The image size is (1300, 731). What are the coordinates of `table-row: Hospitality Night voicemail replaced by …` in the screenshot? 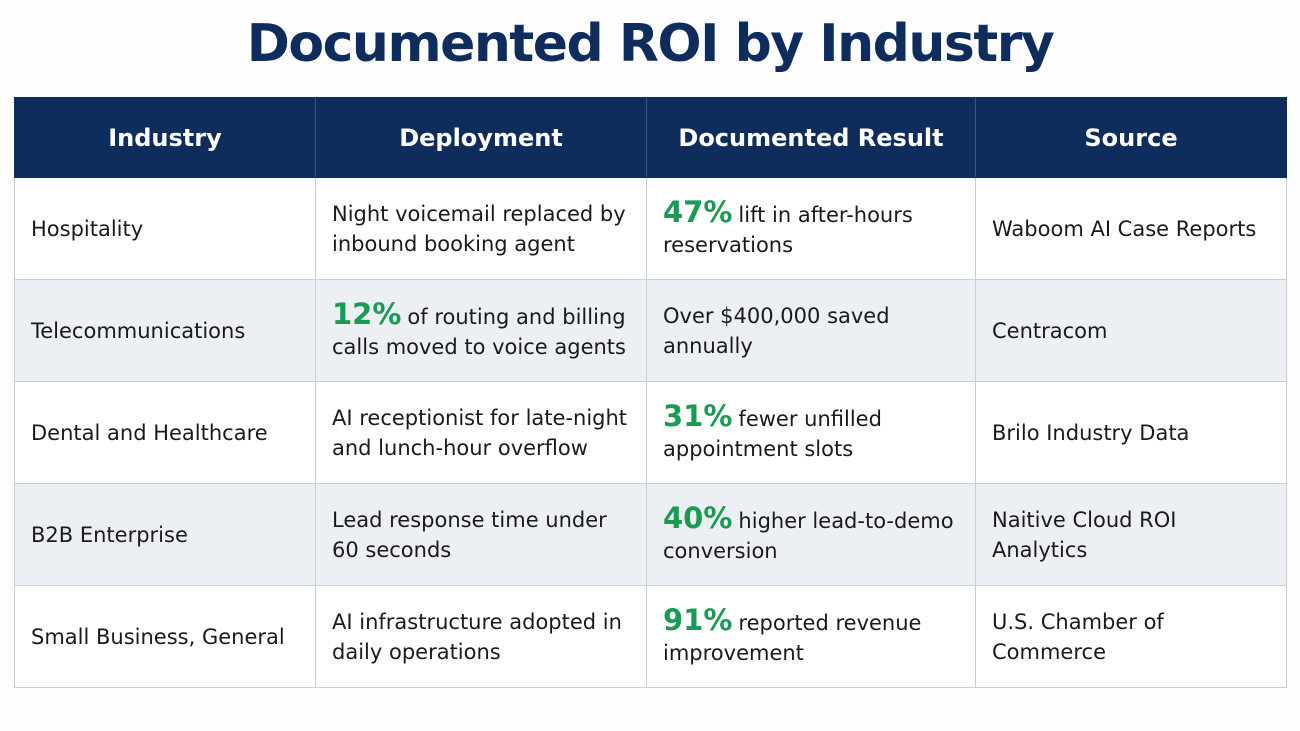 It's located at (650, 228).